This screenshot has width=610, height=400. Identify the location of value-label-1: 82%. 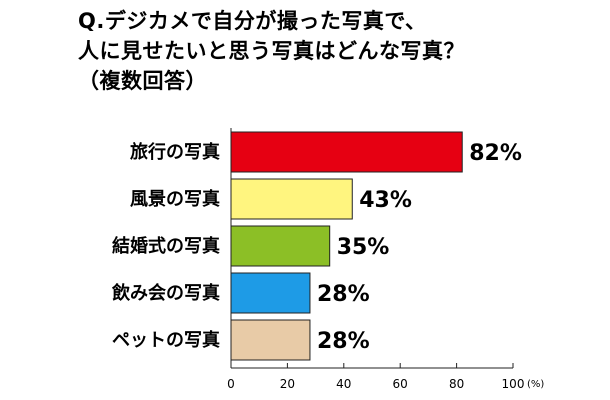
(495, 153).